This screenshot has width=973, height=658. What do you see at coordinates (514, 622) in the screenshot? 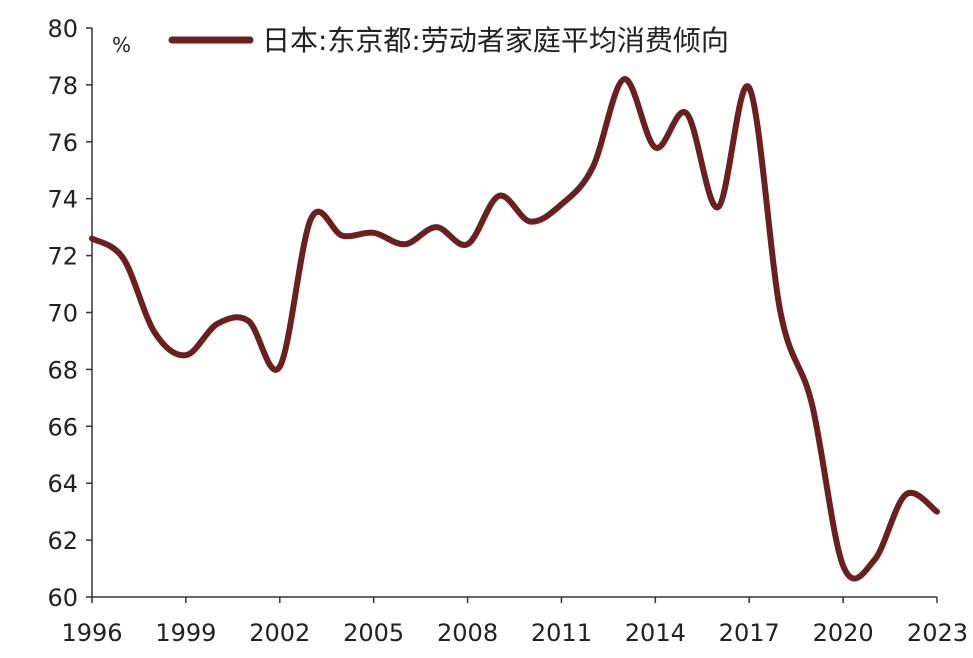
I see `x-ticks: 1996 1999 2002 2005 2008 2011 2014 2017 2020 2023` at bounding box center [514, 622].